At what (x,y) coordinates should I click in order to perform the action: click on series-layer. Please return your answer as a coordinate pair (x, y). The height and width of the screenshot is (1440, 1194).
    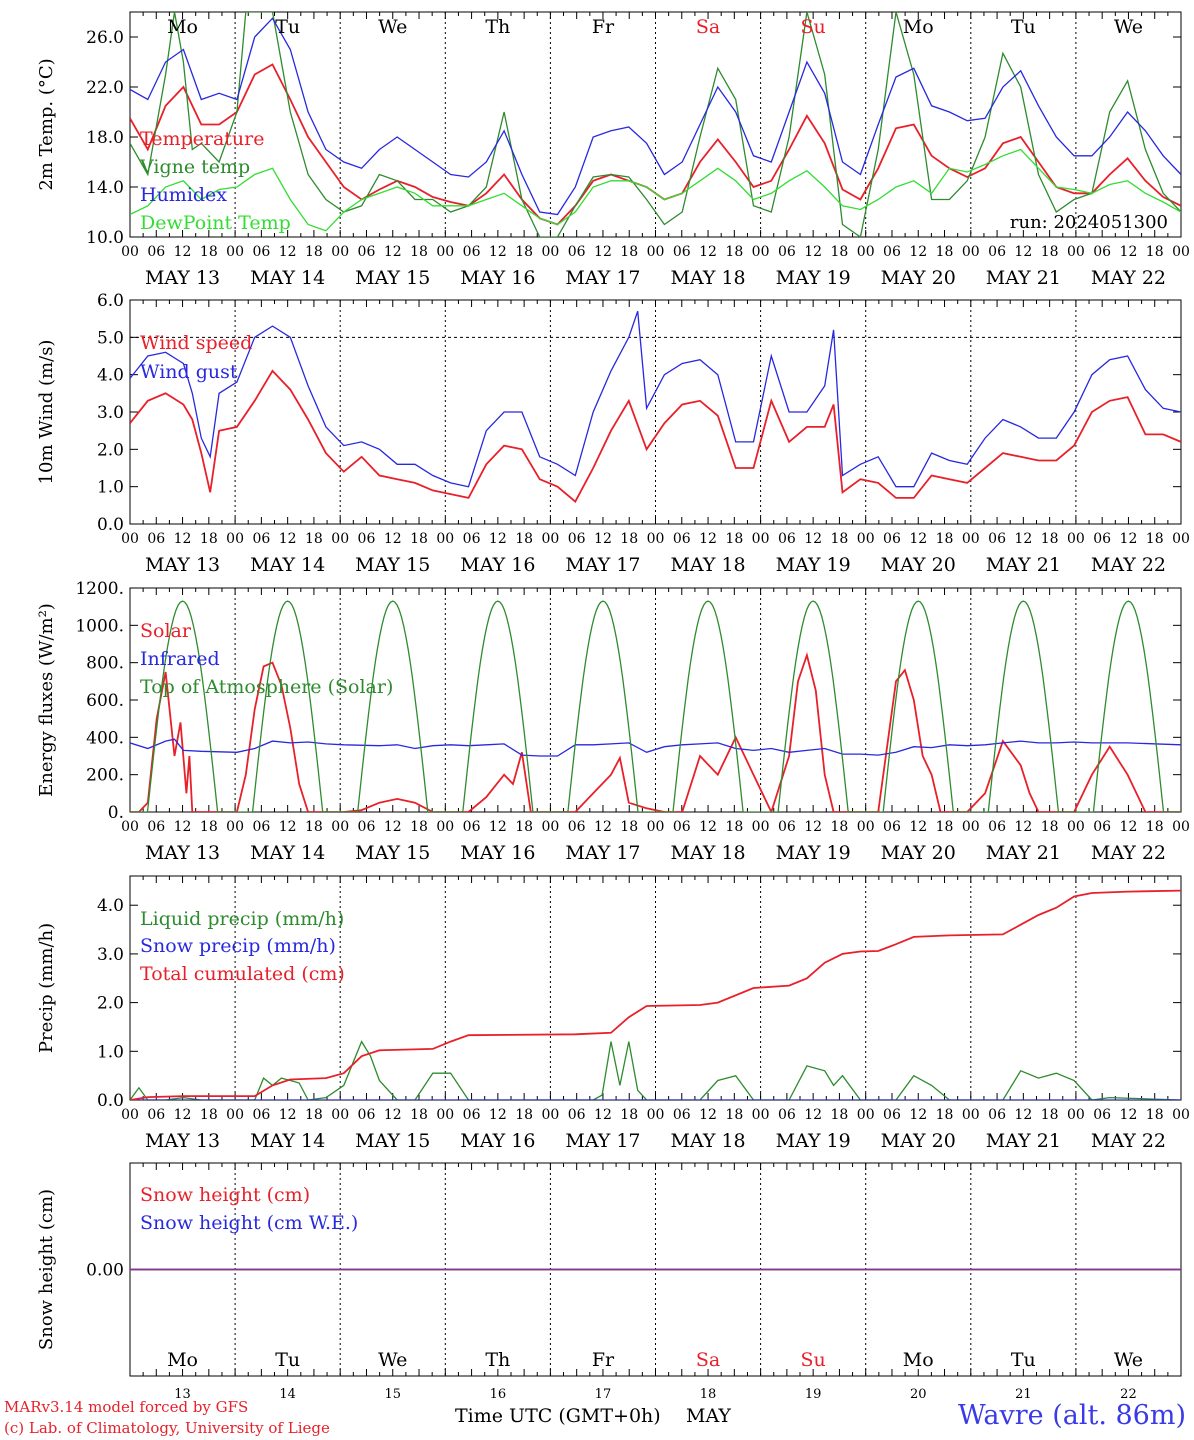
    Looking at the image, I should click on (655, 407).